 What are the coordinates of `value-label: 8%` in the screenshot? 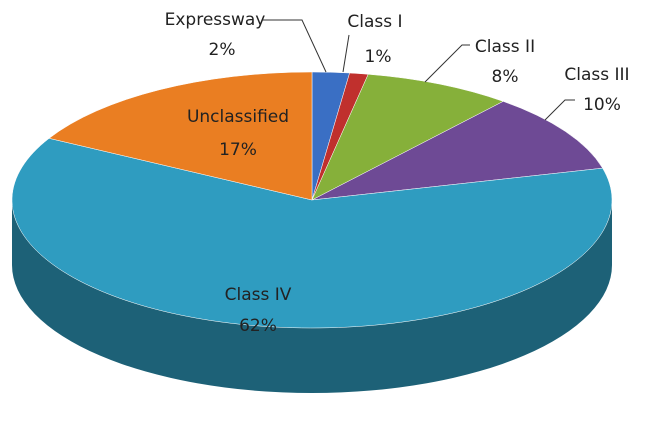 It's located at (505, 77).